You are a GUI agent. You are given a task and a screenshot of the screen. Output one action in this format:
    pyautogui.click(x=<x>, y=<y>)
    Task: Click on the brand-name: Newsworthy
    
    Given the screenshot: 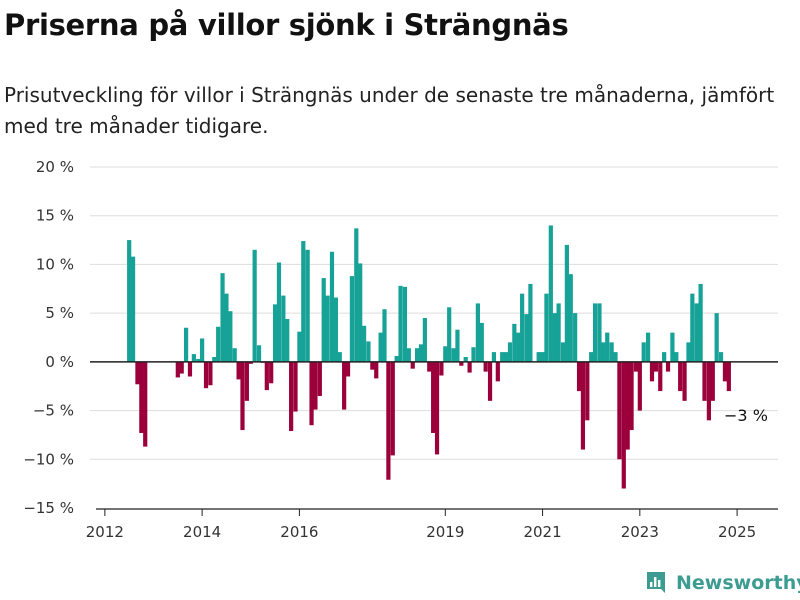 What is the action you would take?
    pyautogui.click(x=738, y=583)
    